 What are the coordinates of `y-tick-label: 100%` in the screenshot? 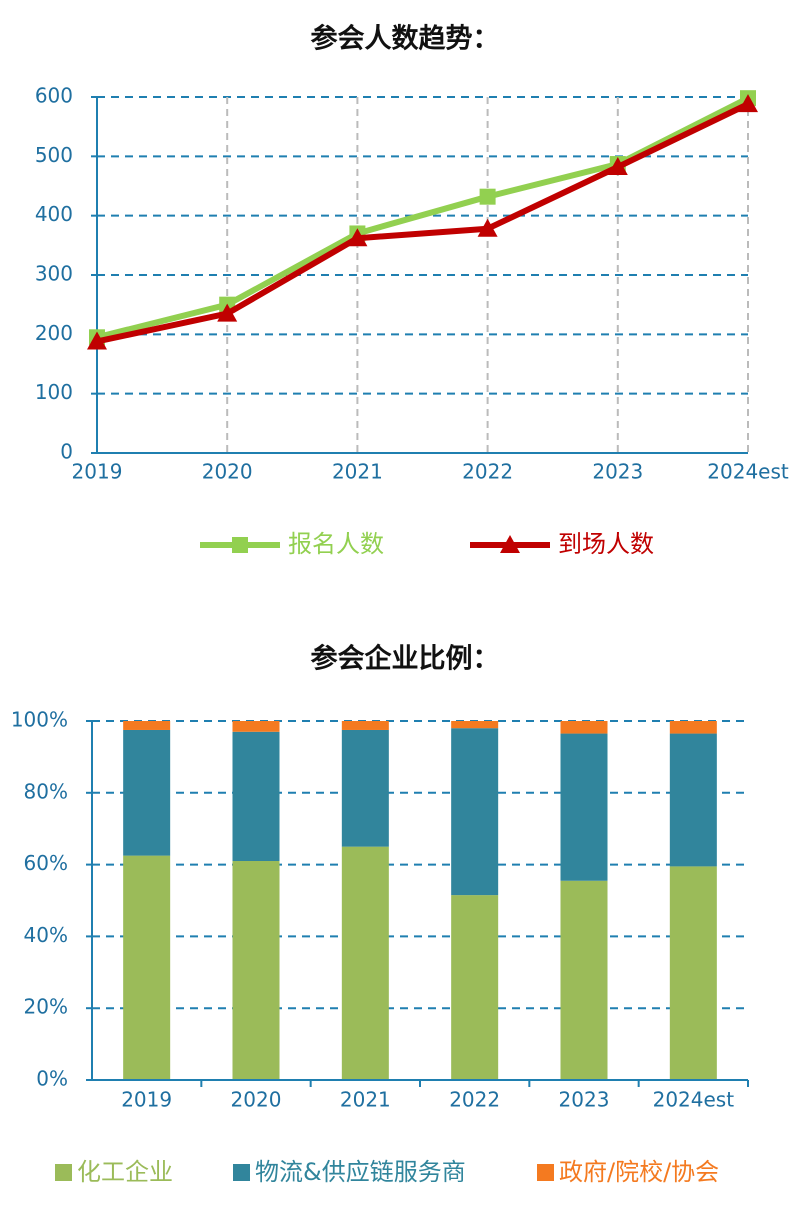 It's located at (39, 720).